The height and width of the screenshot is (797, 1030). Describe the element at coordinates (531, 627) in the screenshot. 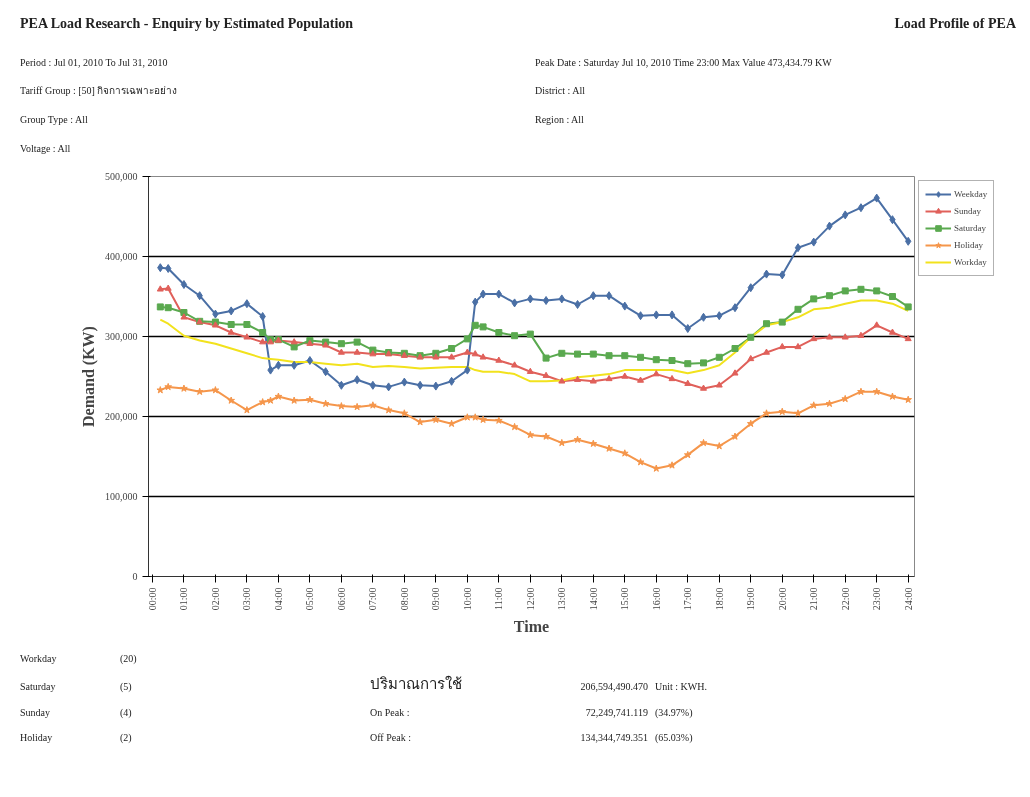

I see `x-axis-title: Time` at that location.